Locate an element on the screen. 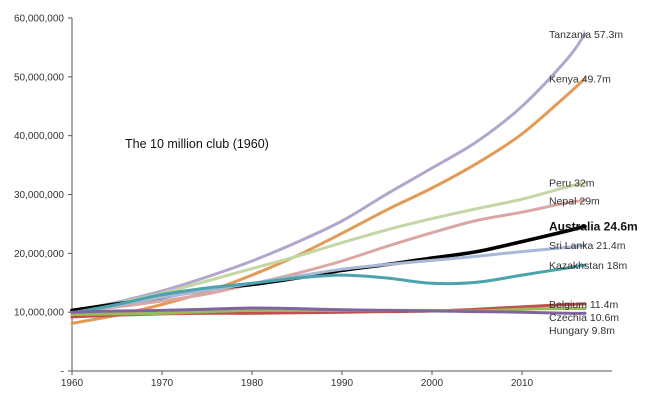 Image resolution: width=649 pixels, height=400 pixels. y-tick-label: 40,000,000 is located at coordinates (39, 136).